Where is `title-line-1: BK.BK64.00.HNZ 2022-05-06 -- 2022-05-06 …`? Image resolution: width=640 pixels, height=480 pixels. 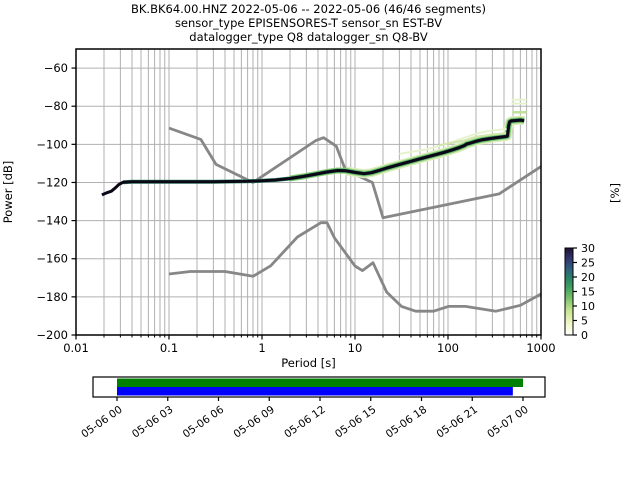 title-line-1: BK.BK64.00.HNZ 2022-05-06 -- 2022-05-06 … is located at coordinates (308, 9).